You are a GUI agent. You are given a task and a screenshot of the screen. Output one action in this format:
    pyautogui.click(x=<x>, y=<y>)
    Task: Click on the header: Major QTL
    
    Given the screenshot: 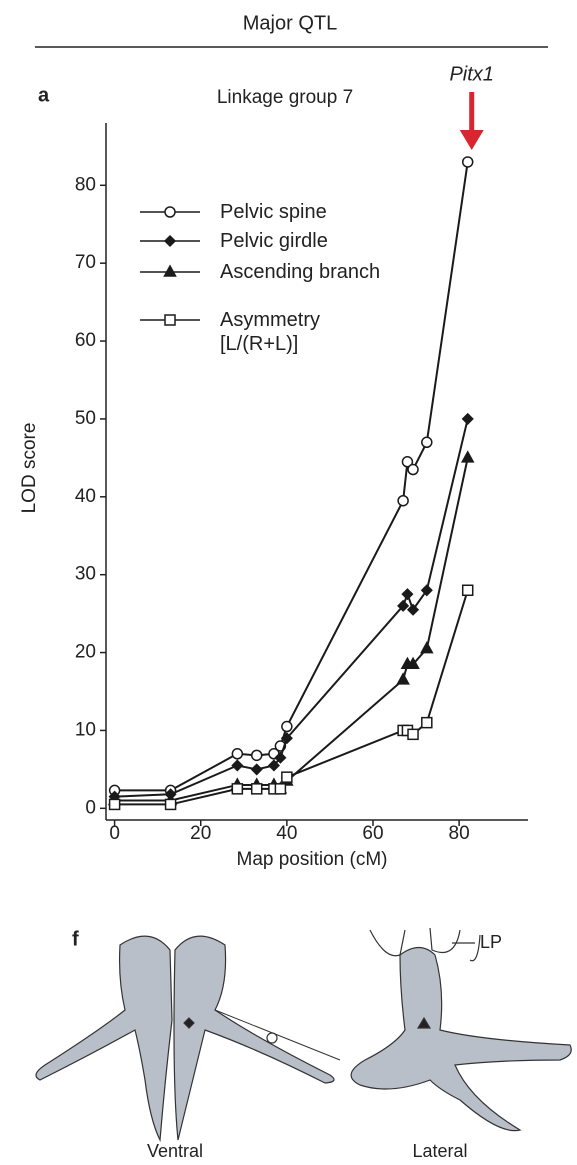 What is the action you would take?
    pyautogui.click(x=290, y=23)
    